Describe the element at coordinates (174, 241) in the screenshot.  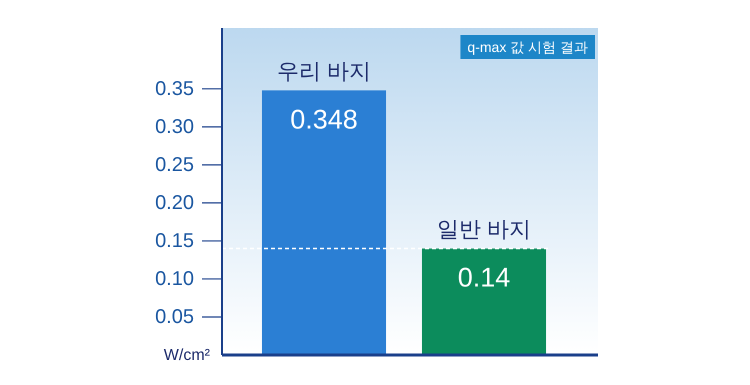
I see `y-tick-label: 0.15` at that location.